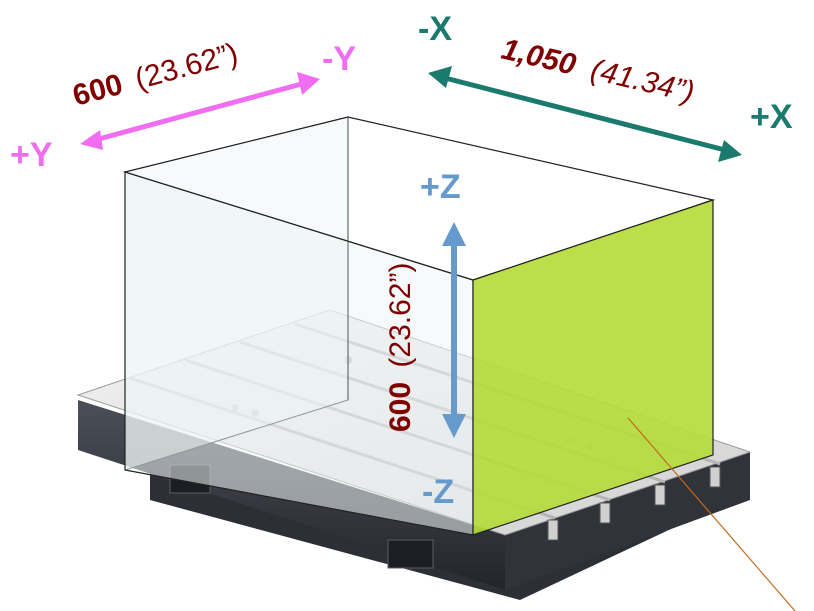 The image size is (814, 611). I want to click on y-minus-label: -Y, so click(339, 59).